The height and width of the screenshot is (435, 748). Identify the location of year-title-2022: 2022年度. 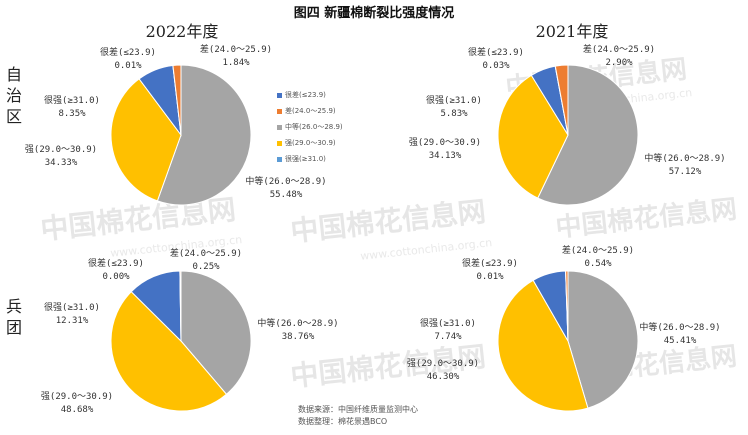
(182, 31).